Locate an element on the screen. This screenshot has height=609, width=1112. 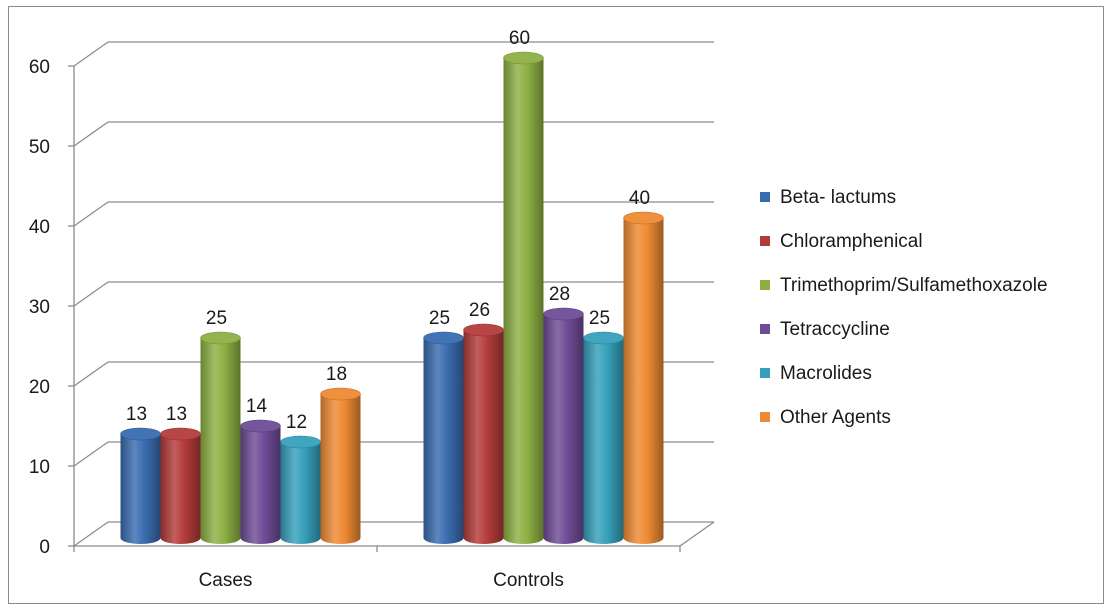
data-label: 40 is located at coordinates (639, 198).